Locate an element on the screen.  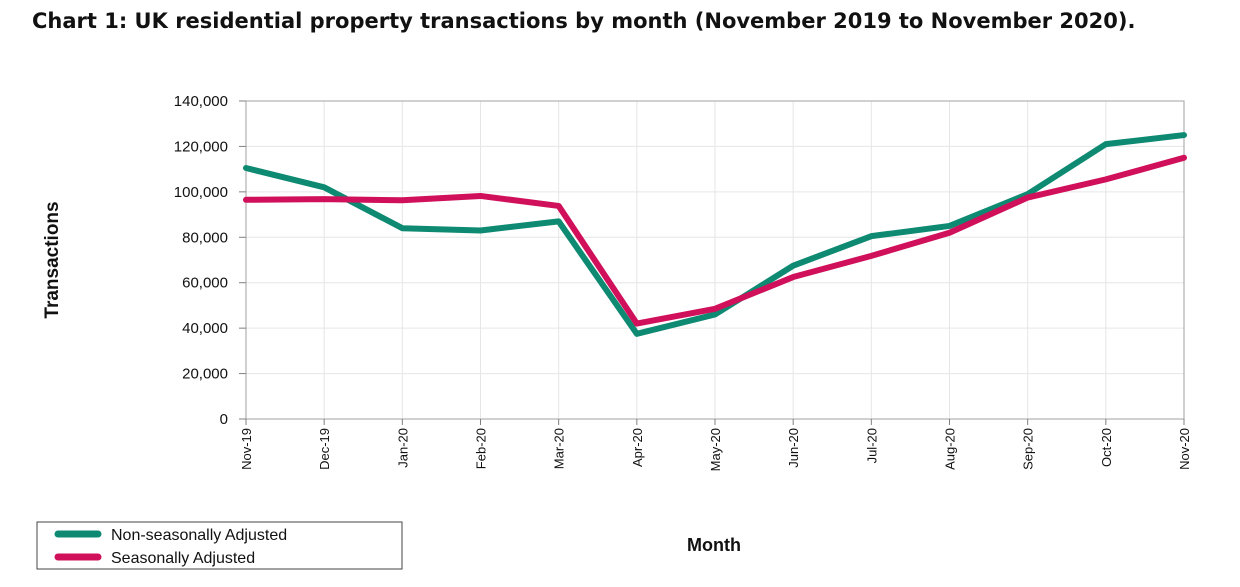
y-tick-label: 80,000 is located at coordinates (205, 237).